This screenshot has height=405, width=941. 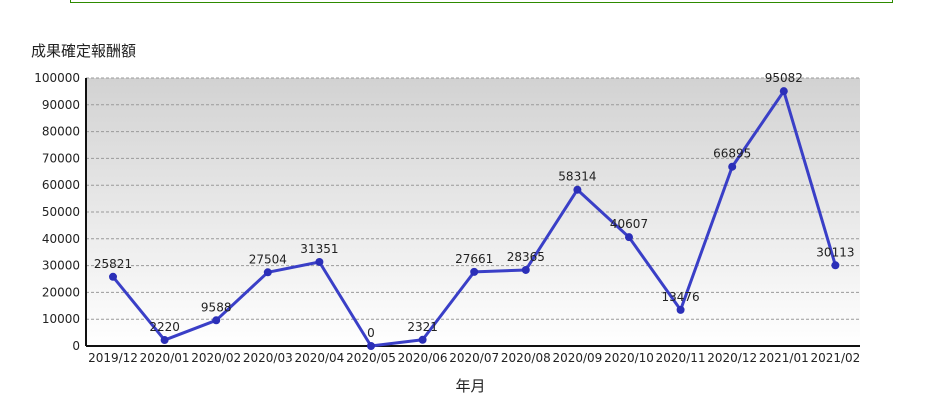 What do you see at coordinates (61, 185) in the screenshot?
I see `y-tick-label: 60000` at bounding box center [61, 185].